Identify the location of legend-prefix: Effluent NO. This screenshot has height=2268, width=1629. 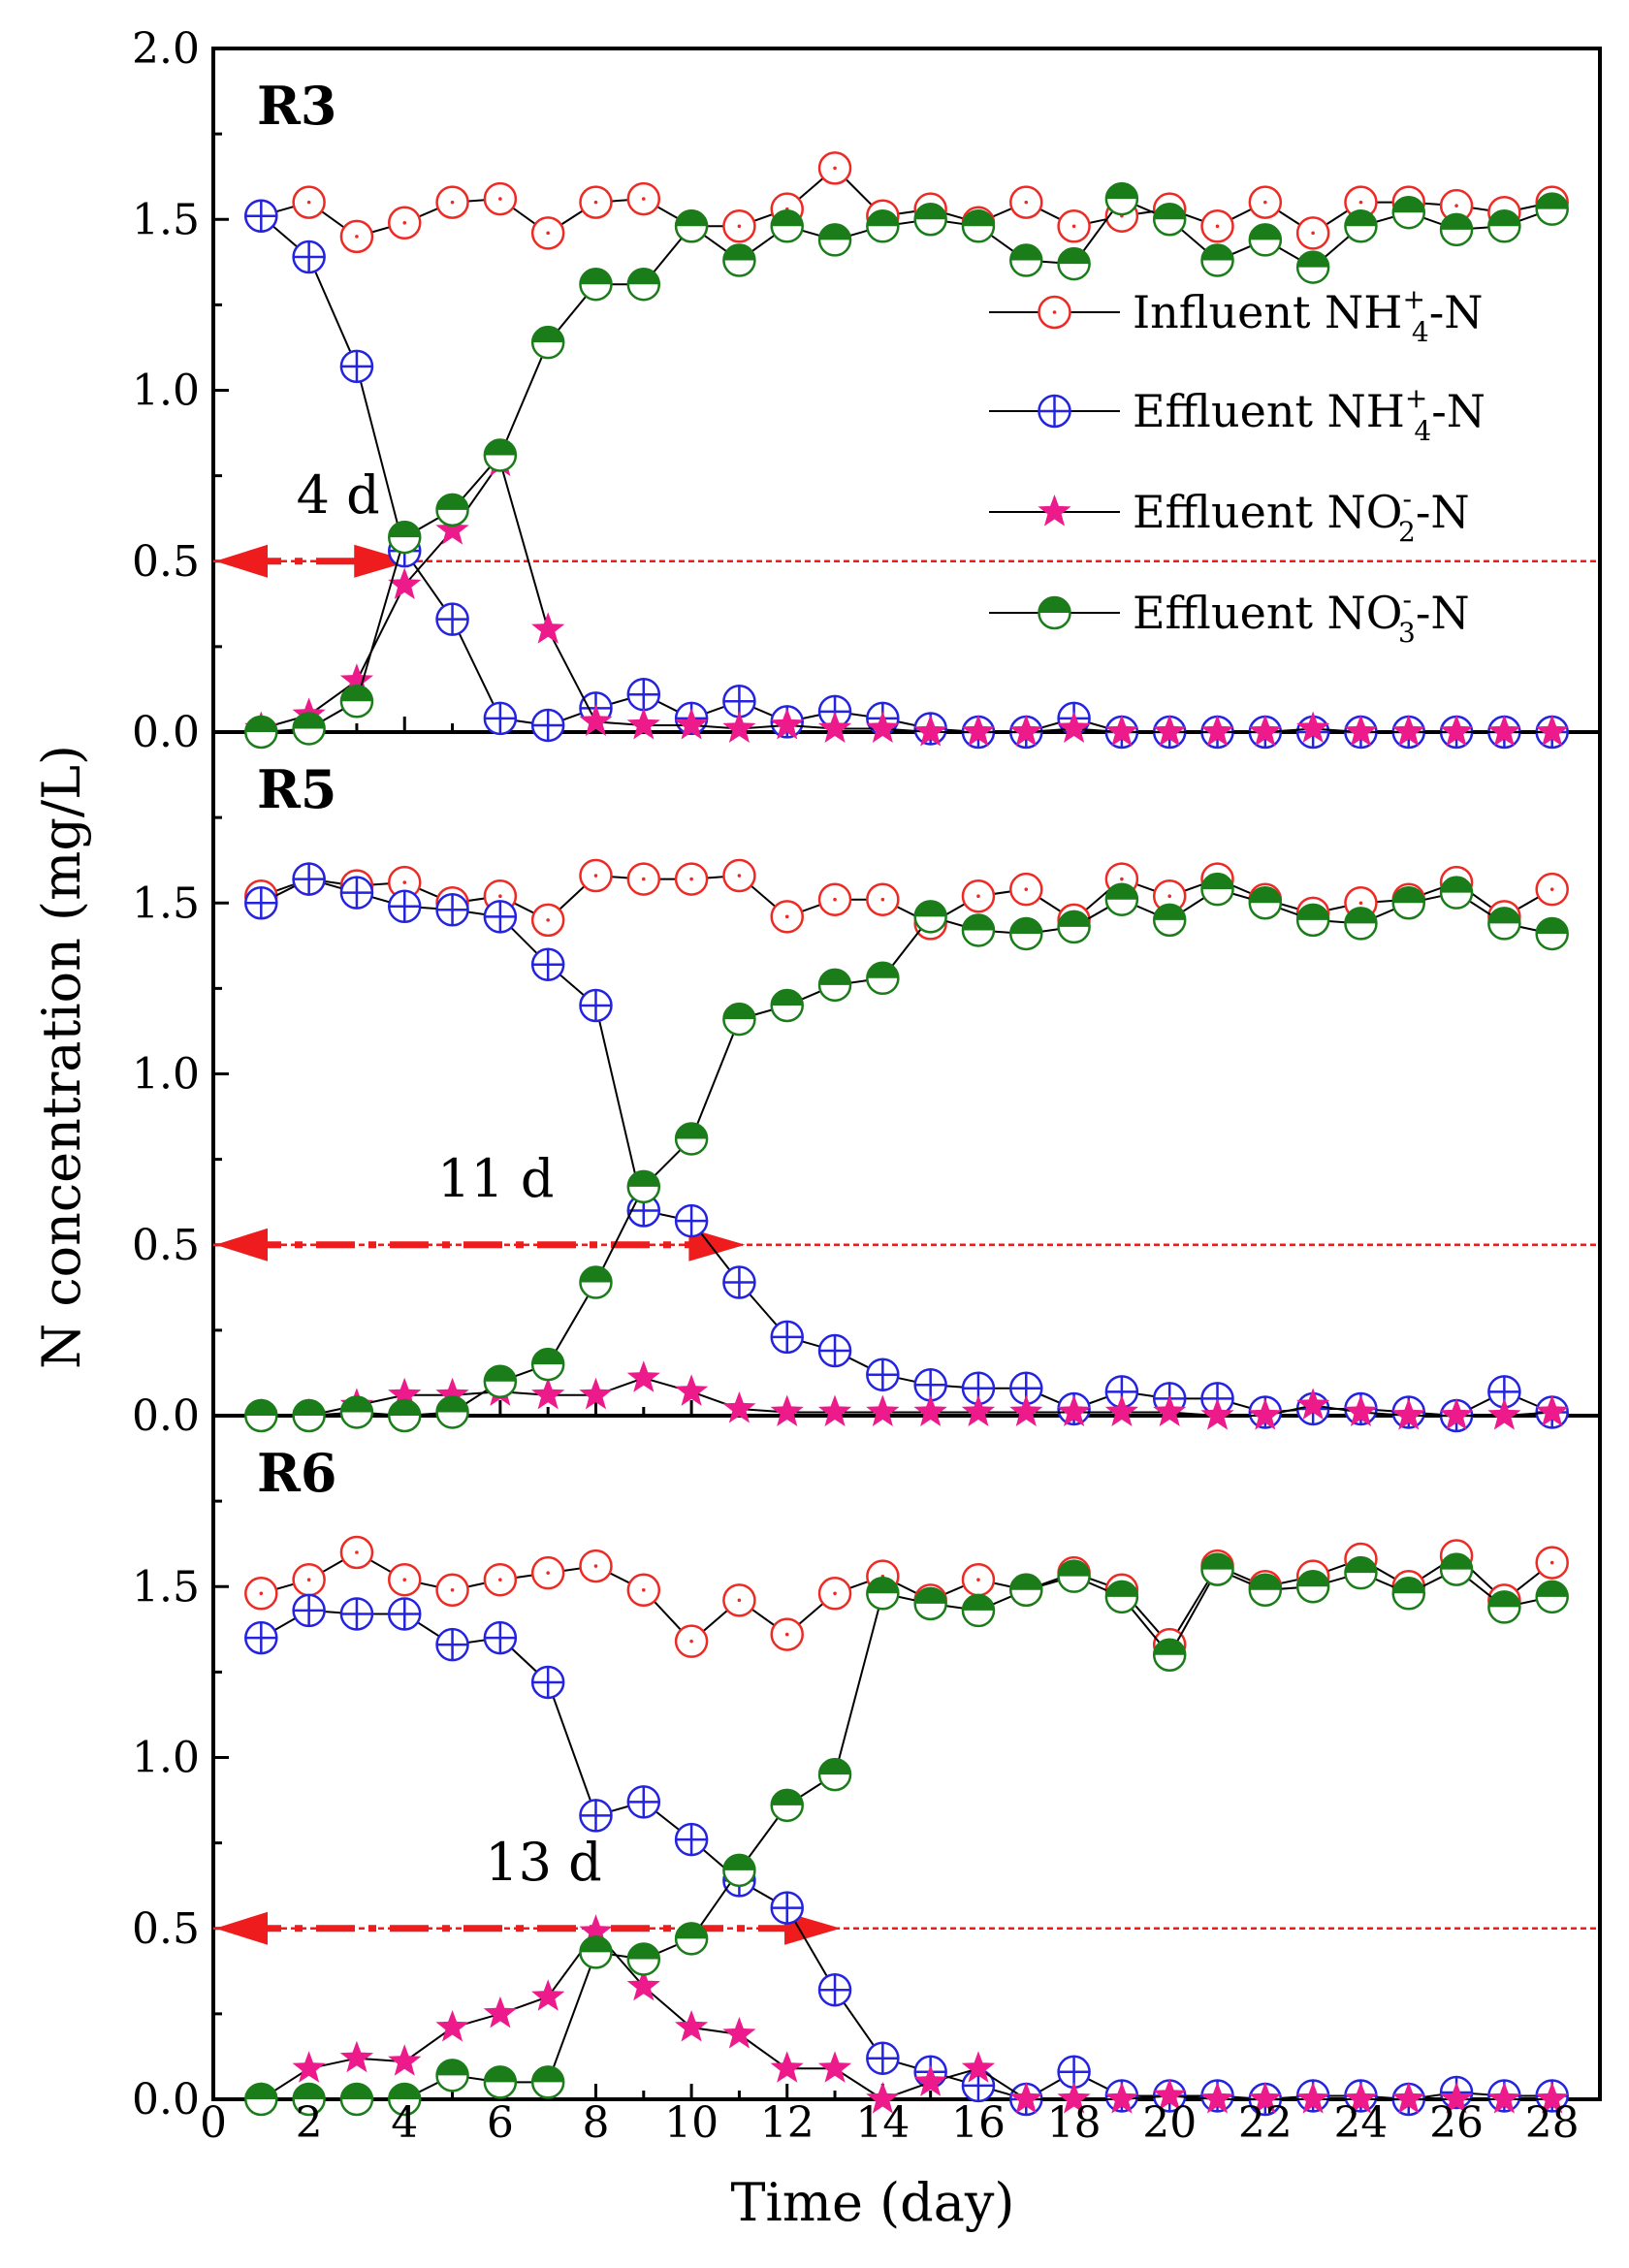
(1268, 512).